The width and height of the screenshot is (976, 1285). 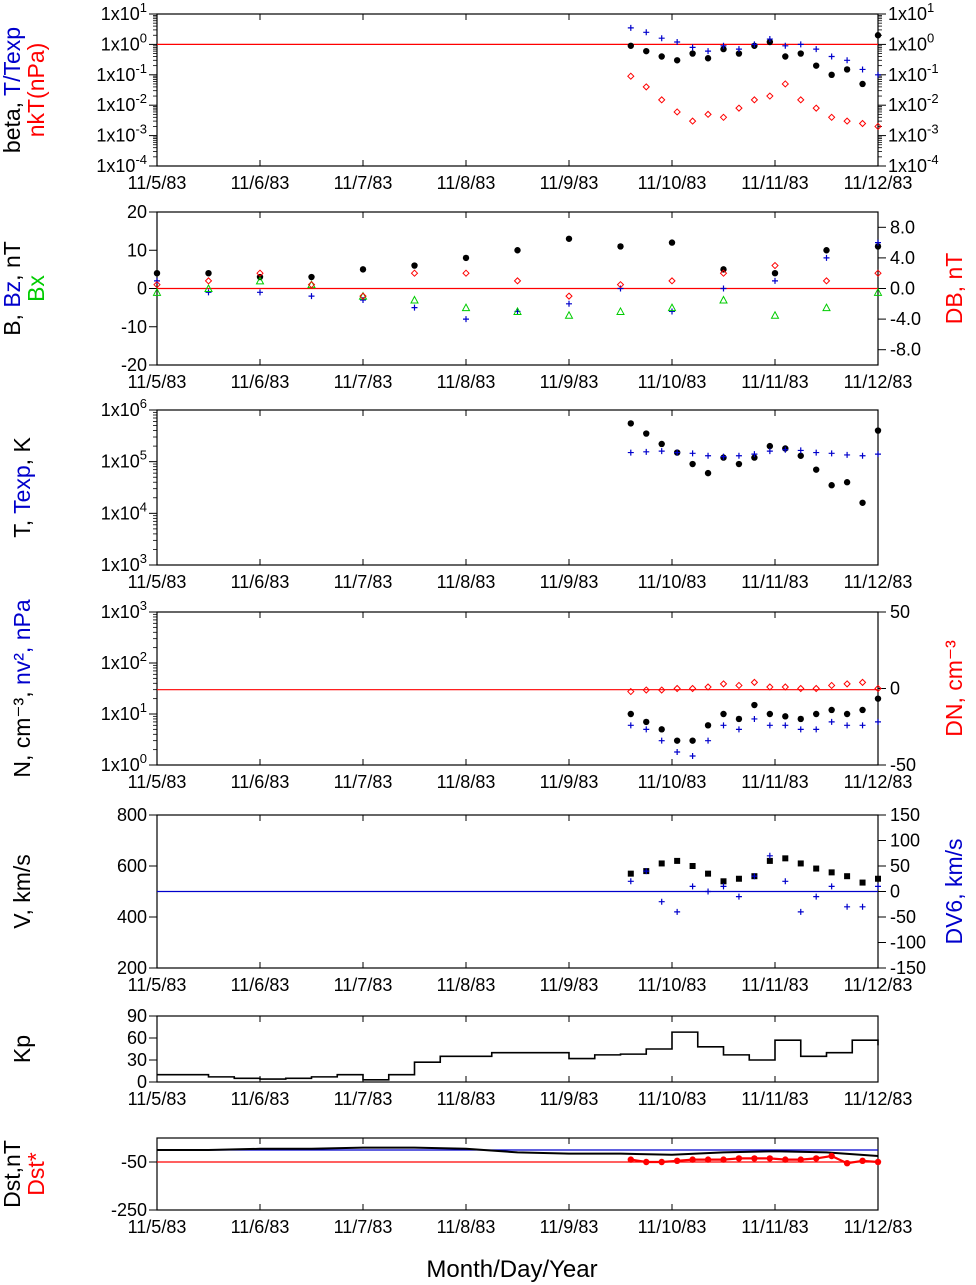 I want to click on series-kp, so click(x=518, y=1056).